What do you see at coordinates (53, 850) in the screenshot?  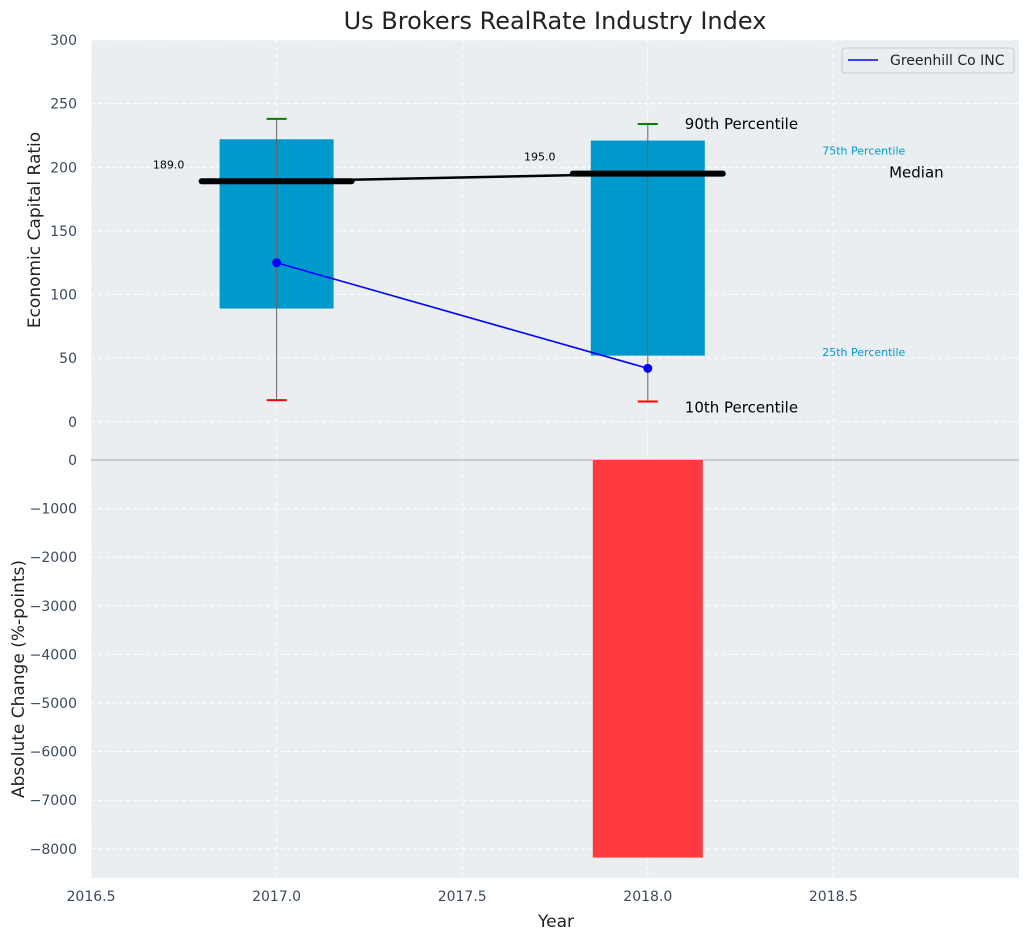 I see `bottom-y-tick-label: −8000` at bounding box center [53, 850].